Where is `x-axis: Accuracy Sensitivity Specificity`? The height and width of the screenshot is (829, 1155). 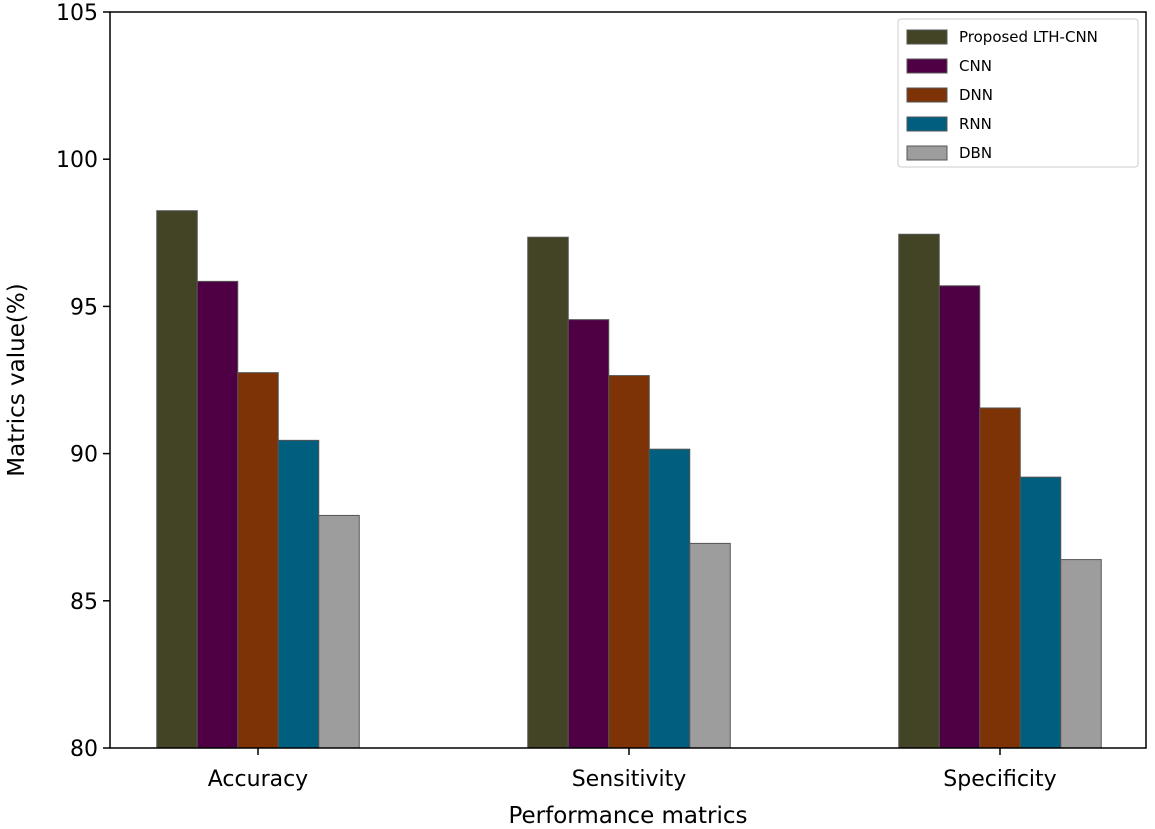
x-axis: Accuracy Sensitivity Specificity is located at coordinates (632, 770).